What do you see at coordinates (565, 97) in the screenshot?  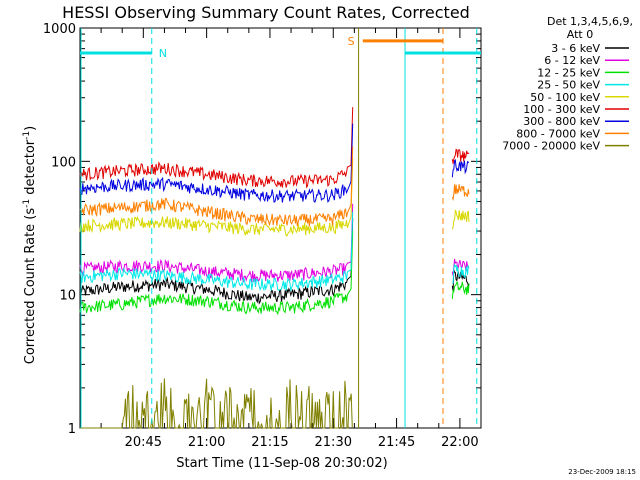 I see `legend-entry-label: 50 - 100 keV` at bounding box center [565, 97].